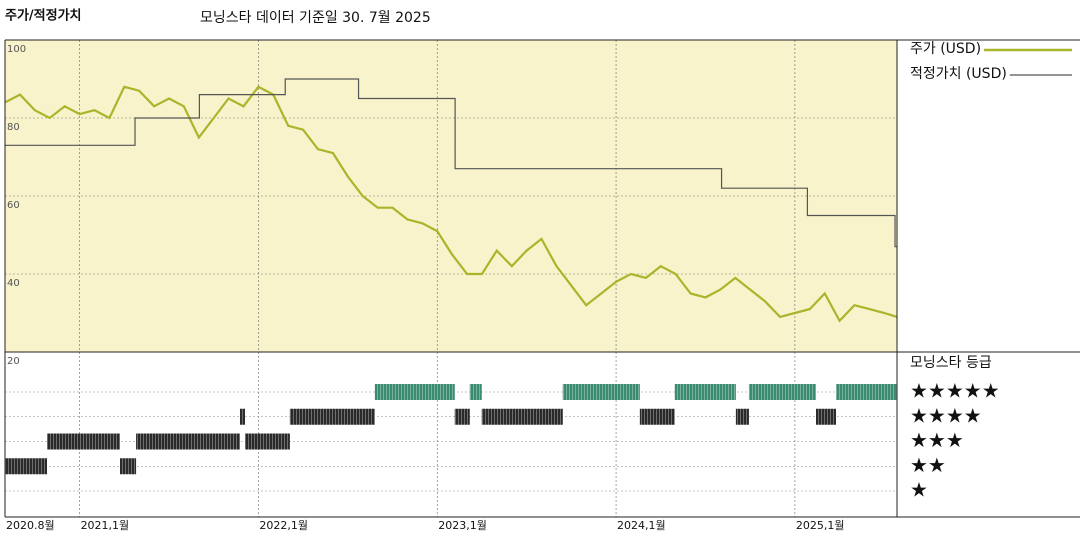  What do you see at coordinates (283, 525) in the screenshot?
I see `x-tick-label: 2022,1월` at bounding box center [283, 525].